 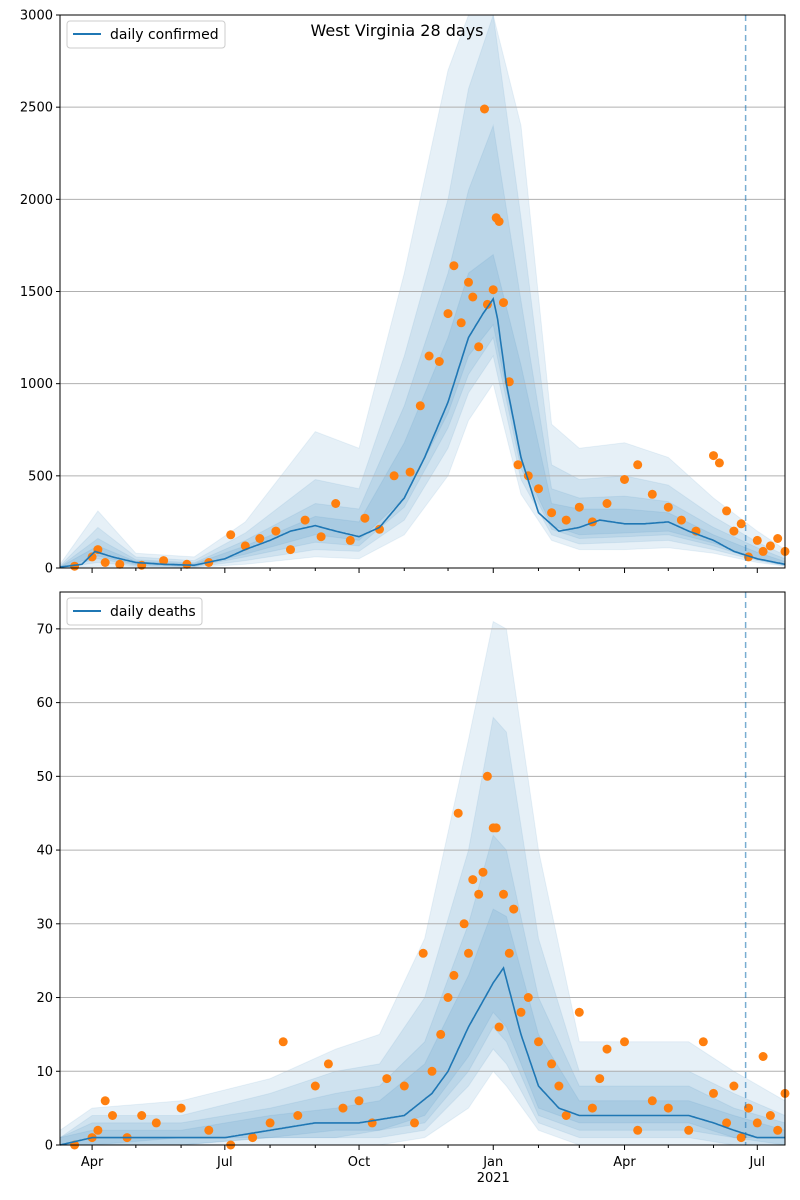 What do you see at coordinates (36, 200) in the screenshot?
I see `y-tick-label: 2000` at bounding box center [36, 200].